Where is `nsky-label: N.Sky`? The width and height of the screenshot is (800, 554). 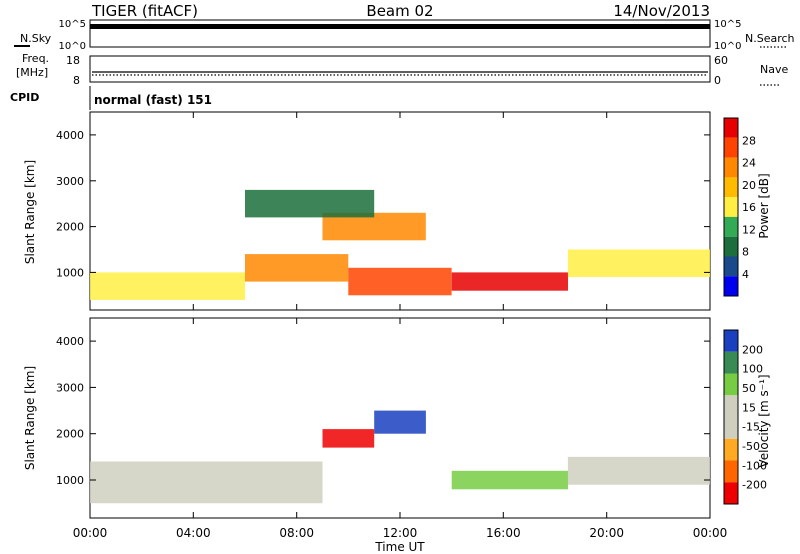 nsky-label: N.Sky is located at coordinates (36, 38).